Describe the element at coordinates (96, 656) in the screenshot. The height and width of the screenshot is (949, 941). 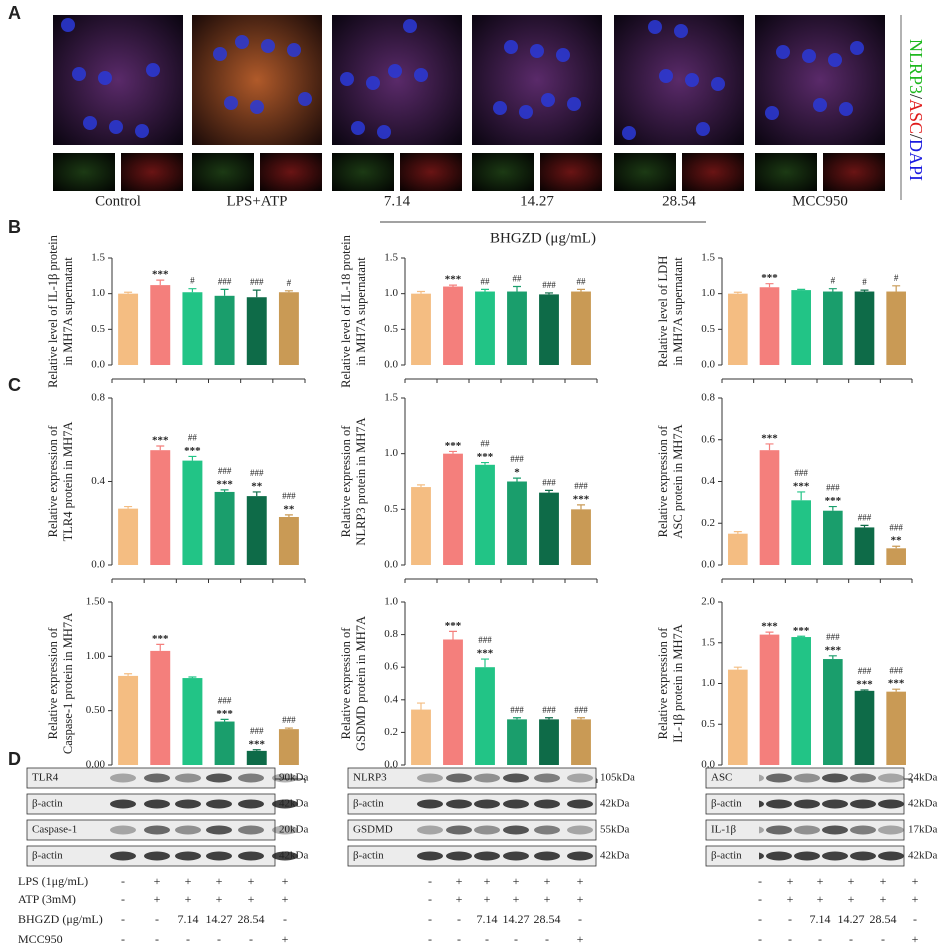
I see `y-tick-label: 1.00` at that location.